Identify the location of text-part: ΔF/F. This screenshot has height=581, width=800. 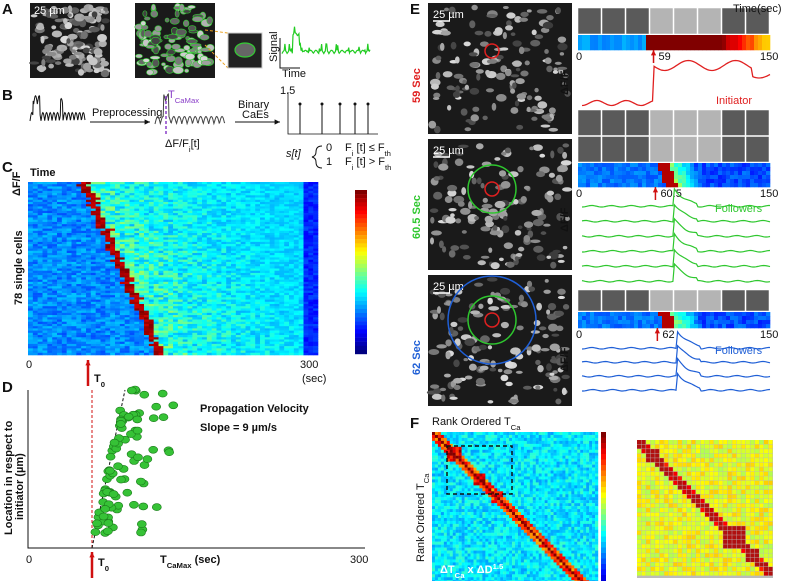
(177, 144).